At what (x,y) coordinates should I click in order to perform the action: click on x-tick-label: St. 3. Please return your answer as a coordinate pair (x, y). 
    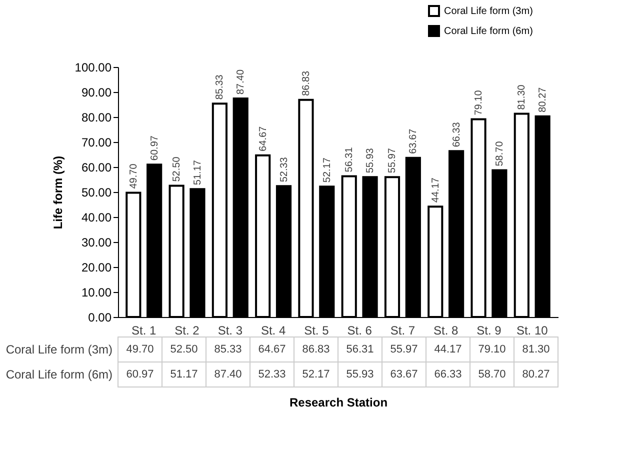
    Looking at the image, I should click on (230, 331).